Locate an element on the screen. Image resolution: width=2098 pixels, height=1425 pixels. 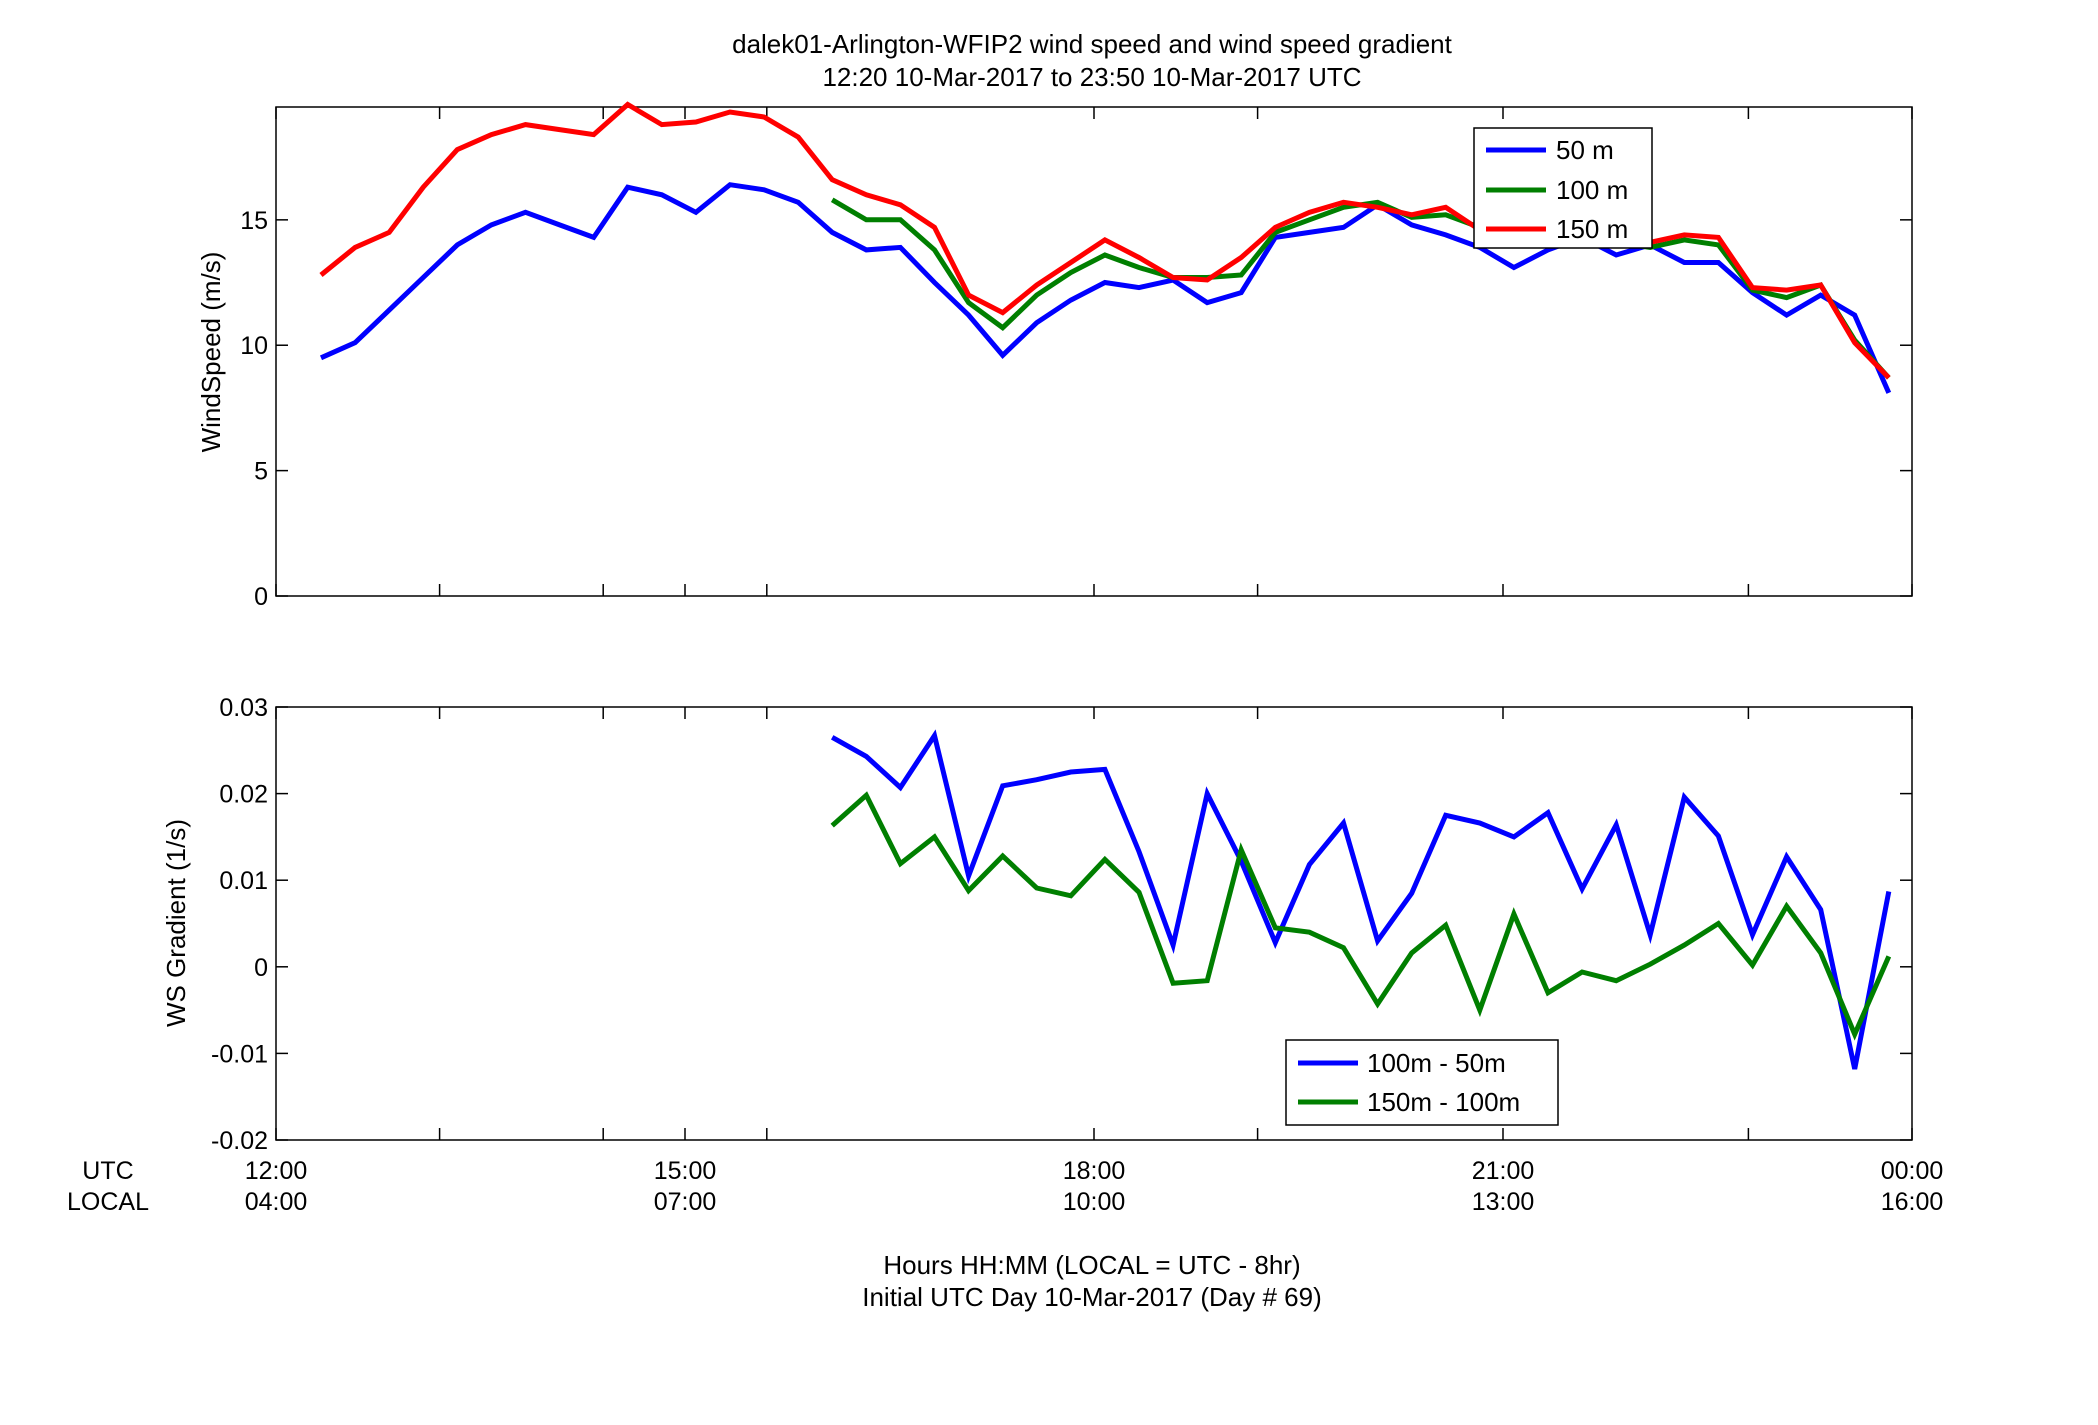
gradient-legend-box is located at coordinates (1422, 1082).